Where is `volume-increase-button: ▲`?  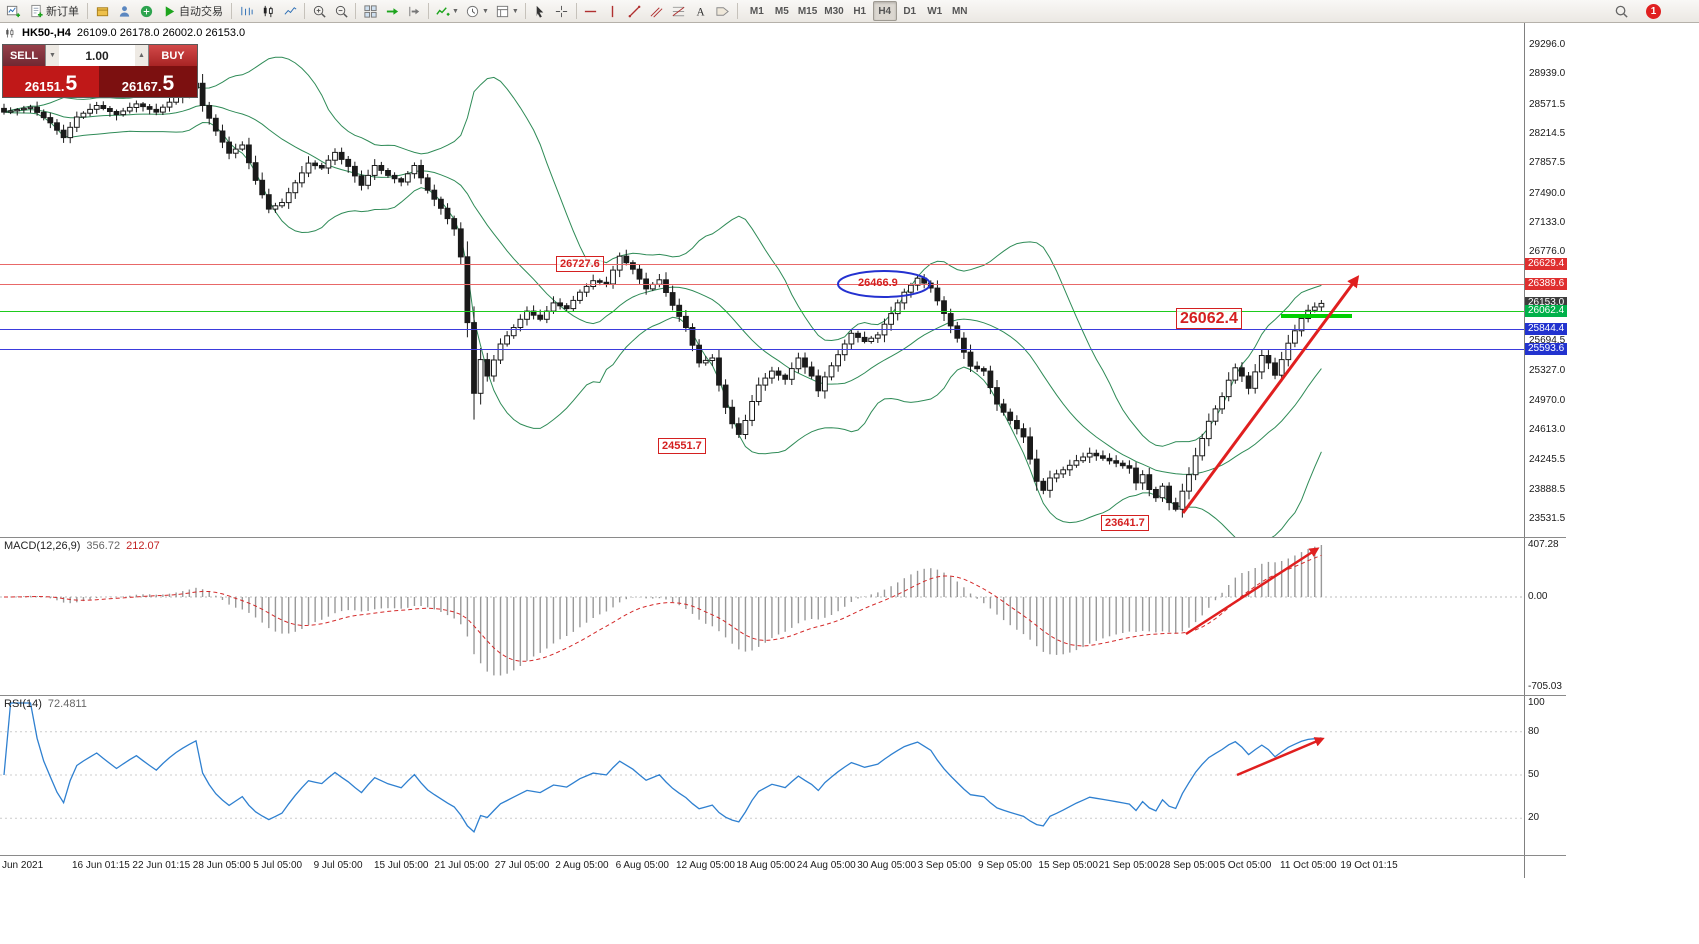
volume-increase-button: ▲ is located at coordinates (141, 55).